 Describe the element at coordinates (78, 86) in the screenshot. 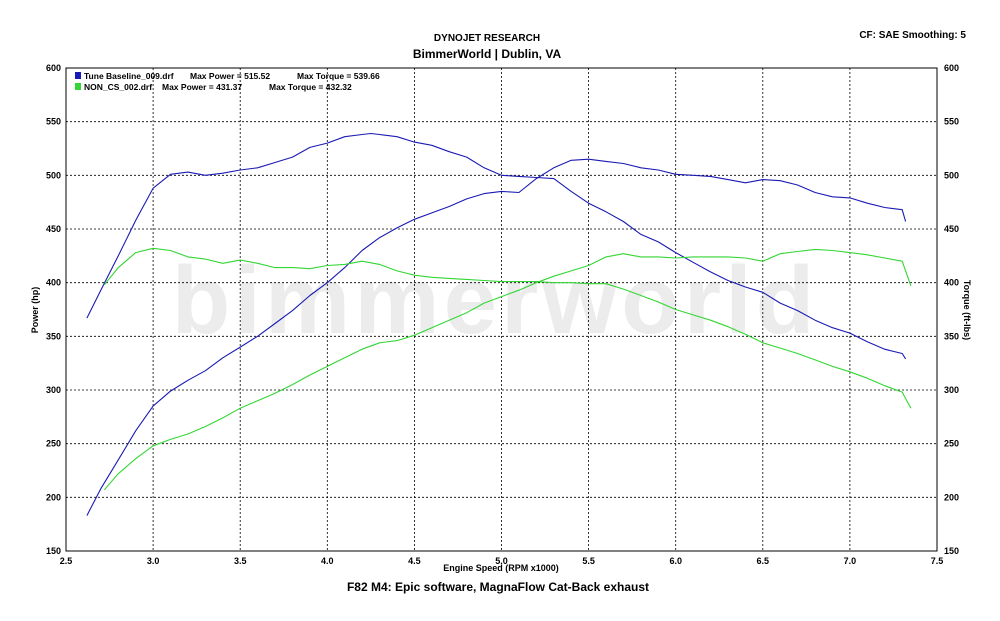

I see `legend-swatch-noncs` at that location.